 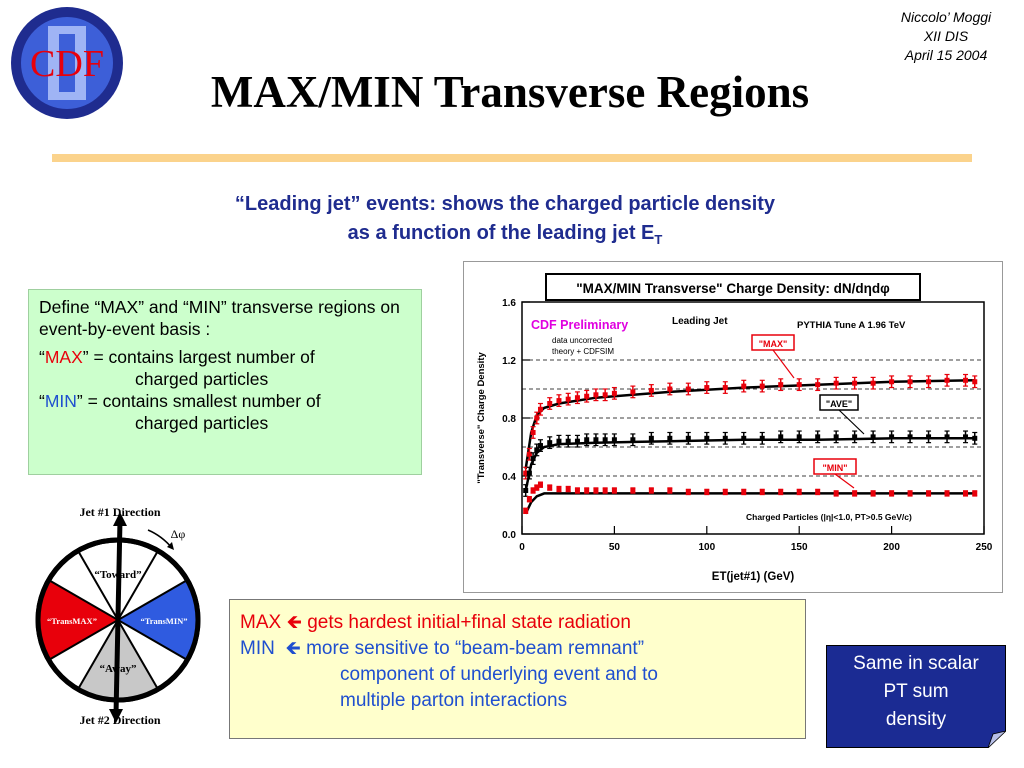 I want to click on y-tick-label: 0.0, so click(x=509, y=535).